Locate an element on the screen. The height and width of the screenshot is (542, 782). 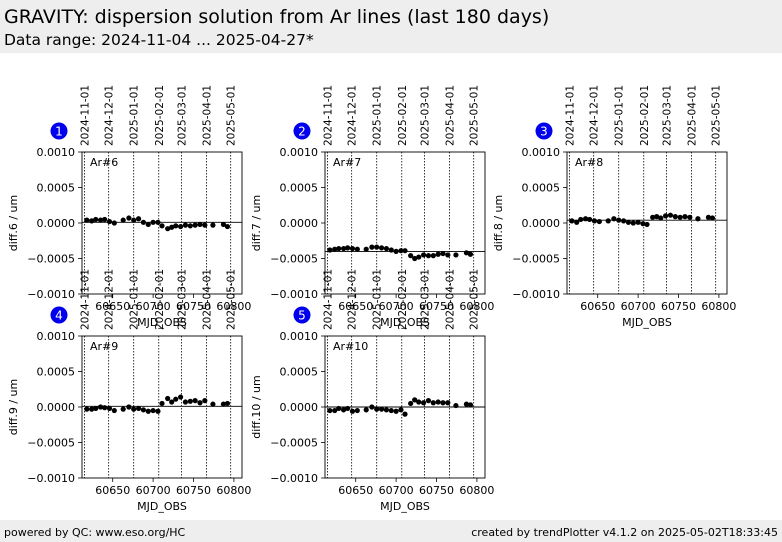
series-label: Ar#10 is located at coordinates (350, 346).